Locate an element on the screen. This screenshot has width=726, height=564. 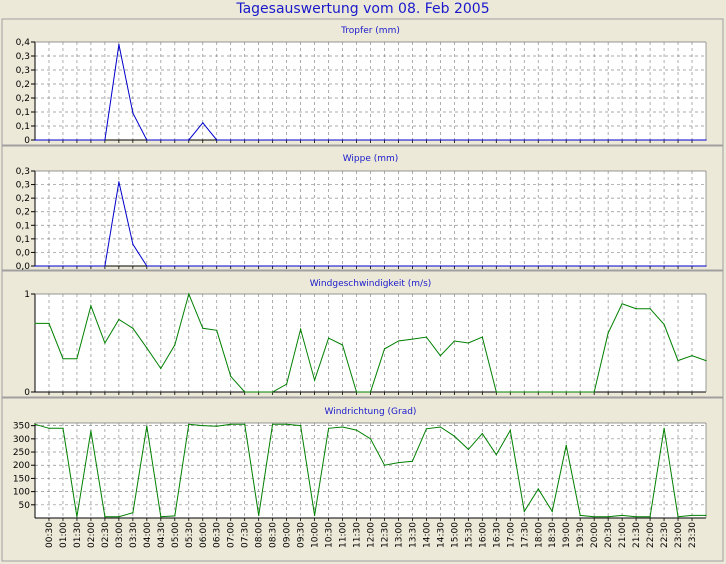
y-tick-label: 350 is located at coordinates (21, 427).